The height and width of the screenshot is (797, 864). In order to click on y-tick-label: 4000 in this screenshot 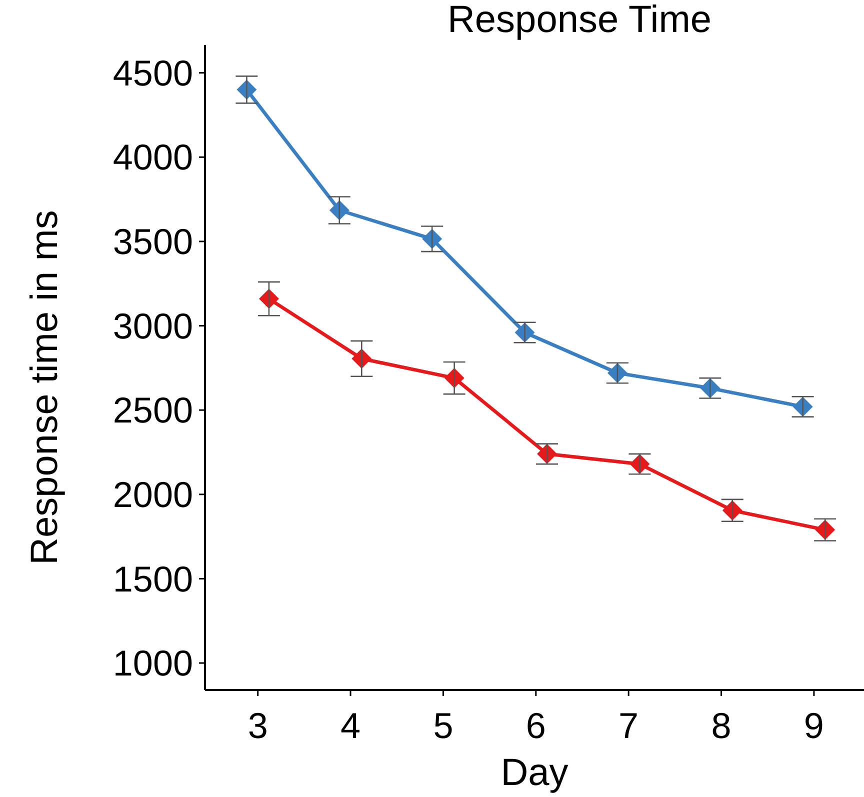, I will do `click(152, 157)`.